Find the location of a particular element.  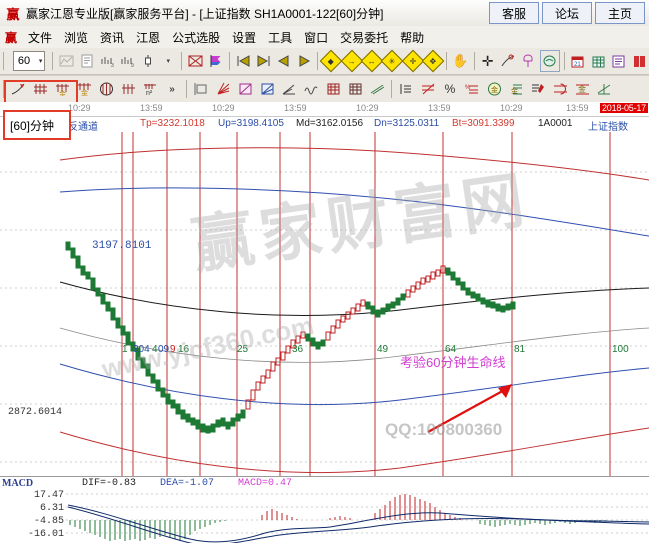

customer-service-button: 客服 is located at coordinates (514, 13).